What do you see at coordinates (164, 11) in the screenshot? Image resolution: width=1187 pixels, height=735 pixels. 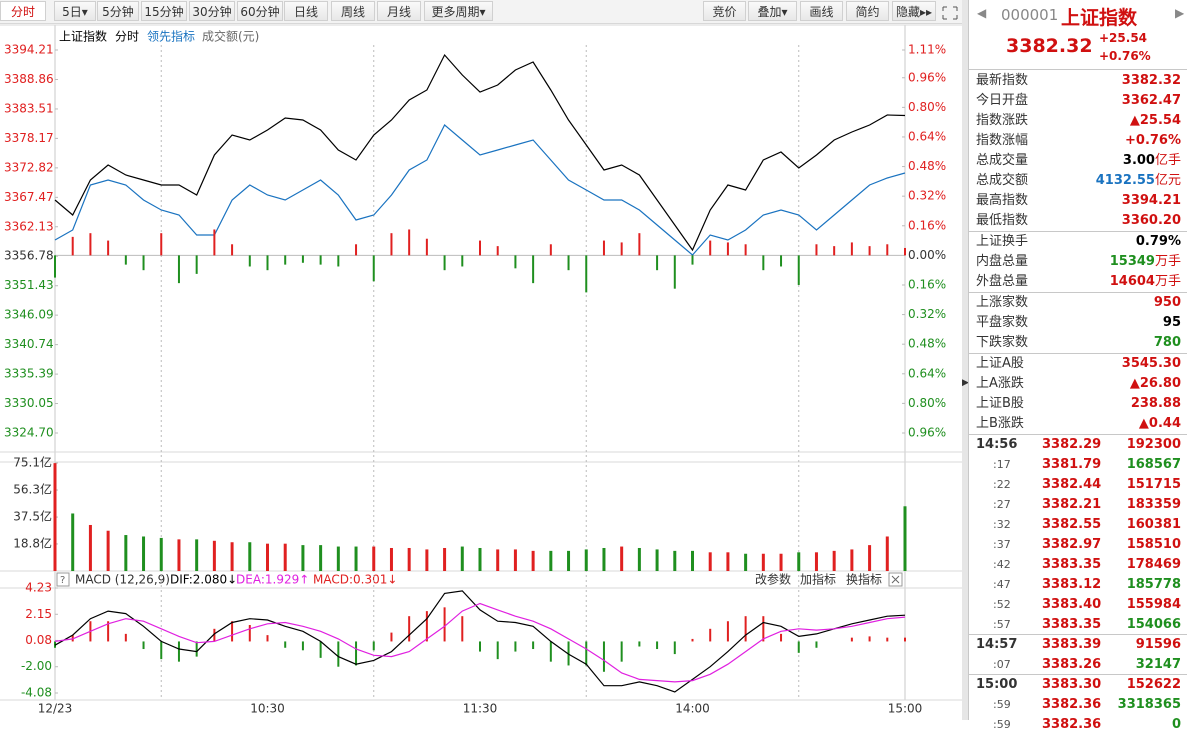 I see `period-tab: 15分钟` at bounding box center [164, 11].